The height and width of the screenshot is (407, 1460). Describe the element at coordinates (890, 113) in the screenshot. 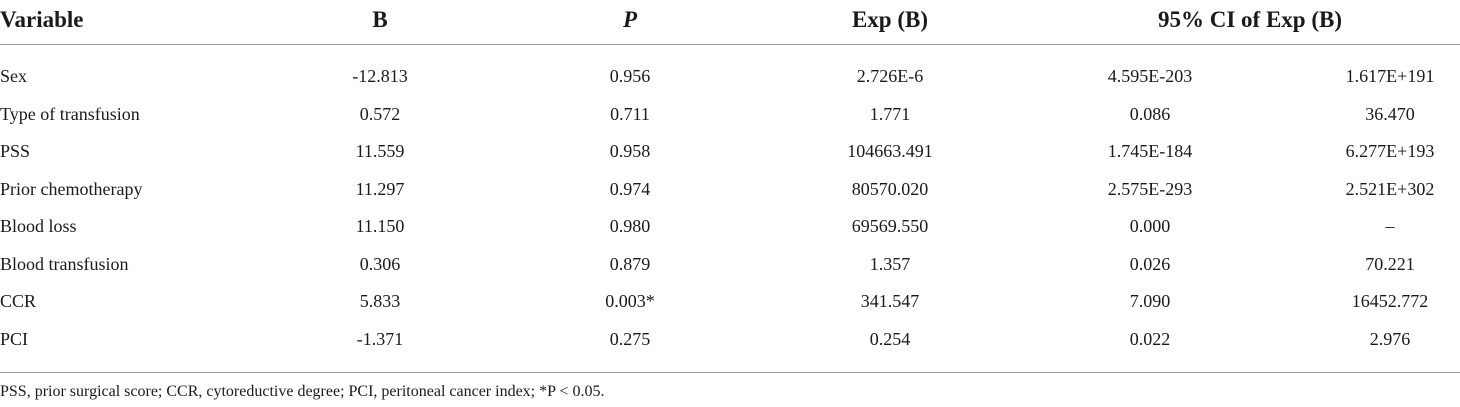

I see `cell-exp-b: 1.771` at that location.